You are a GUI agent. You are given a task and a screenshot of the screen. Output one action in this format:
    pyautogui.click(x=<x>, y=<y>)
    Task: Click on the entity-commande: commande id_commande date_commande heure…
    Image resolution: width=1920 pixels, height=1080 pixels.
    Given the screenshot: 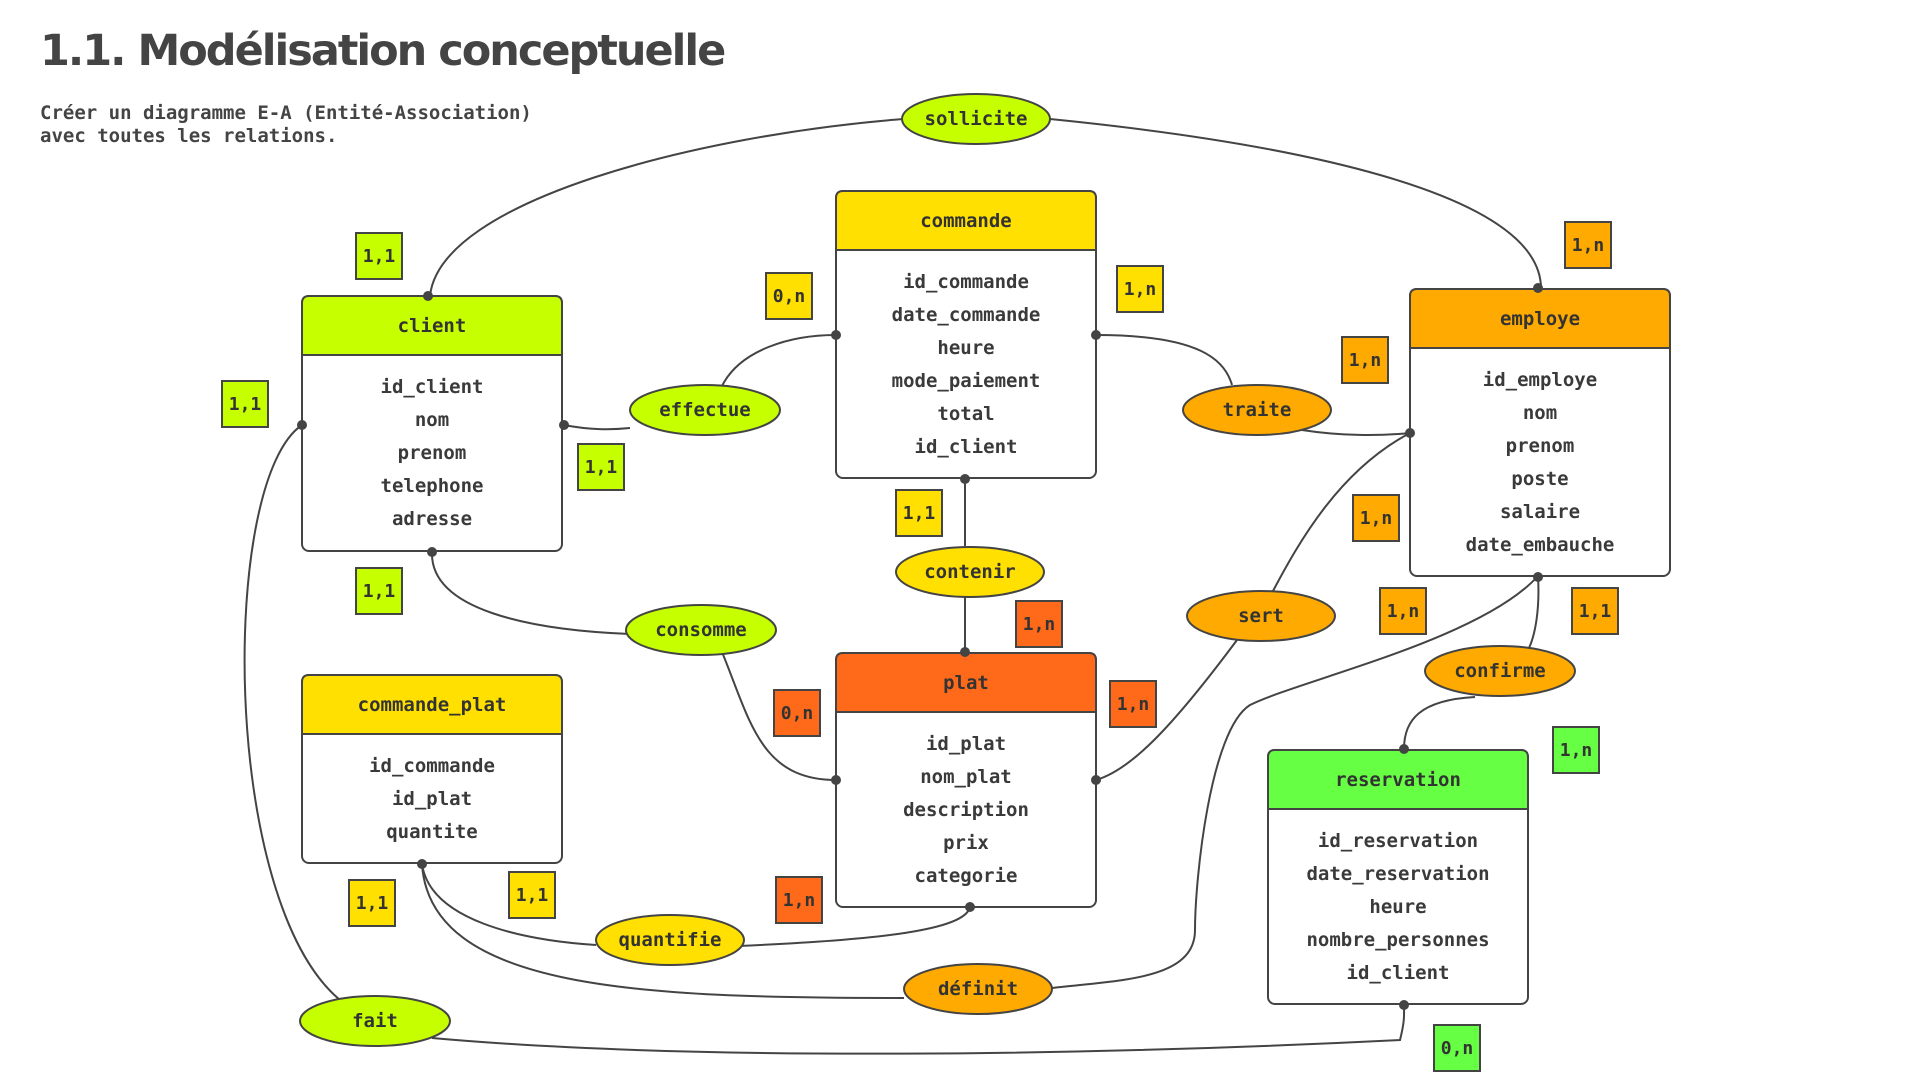 What is the action you would take?
    pyautogui.click(x=966, y=334)
    